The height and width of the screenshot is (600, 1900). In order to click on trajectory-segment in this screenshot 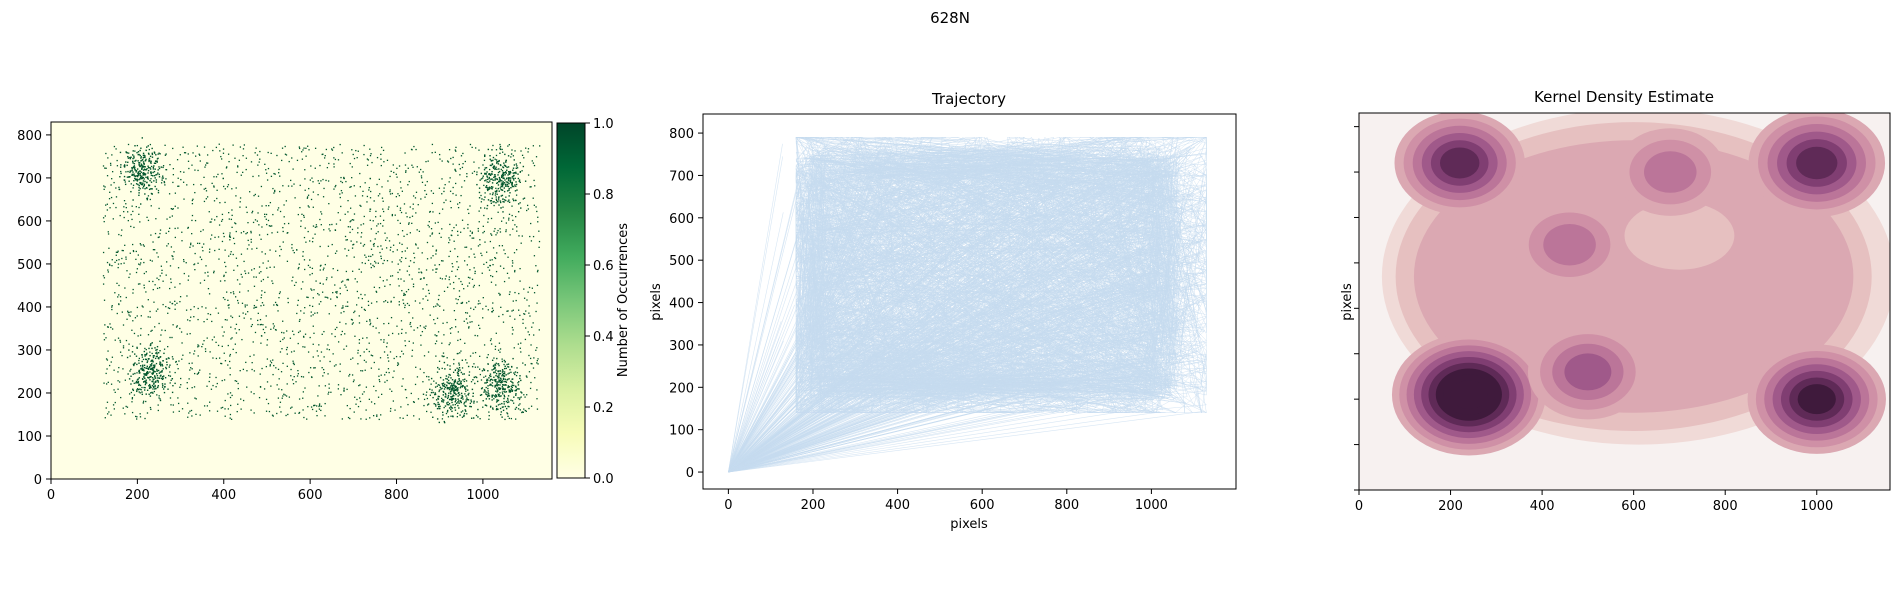, I will do `click(843, 442)`.